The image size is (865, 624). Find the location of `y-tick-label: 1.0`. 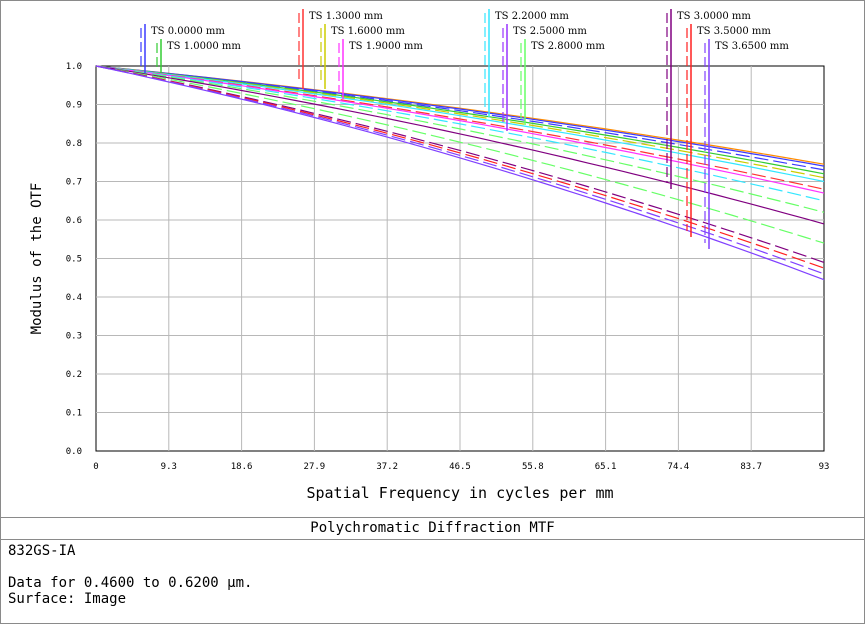

y-tick-label: 1.0 is located at coordinates (74, 67).